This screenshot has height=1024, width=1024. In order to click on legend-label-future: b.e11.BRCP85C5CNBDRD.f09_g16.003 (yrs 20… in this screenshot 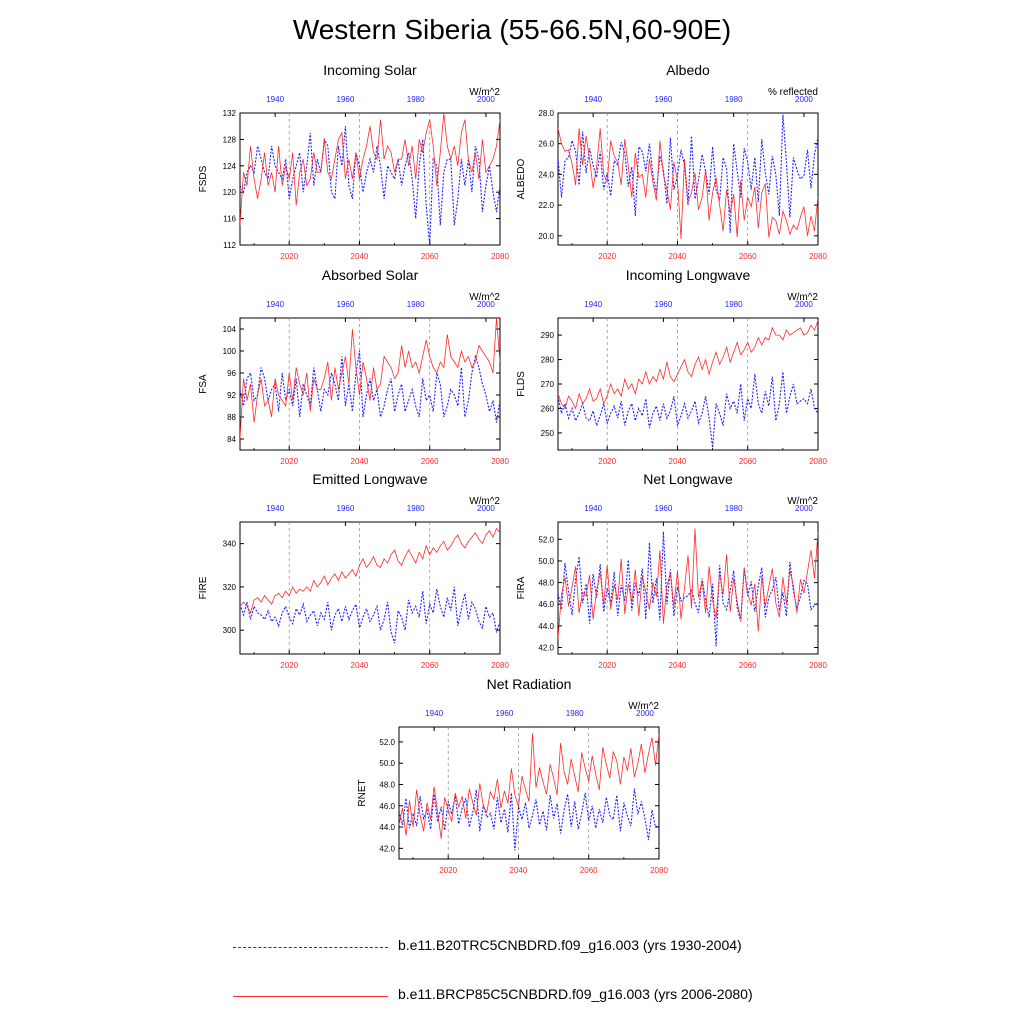, I will do `click(575, 994)`.